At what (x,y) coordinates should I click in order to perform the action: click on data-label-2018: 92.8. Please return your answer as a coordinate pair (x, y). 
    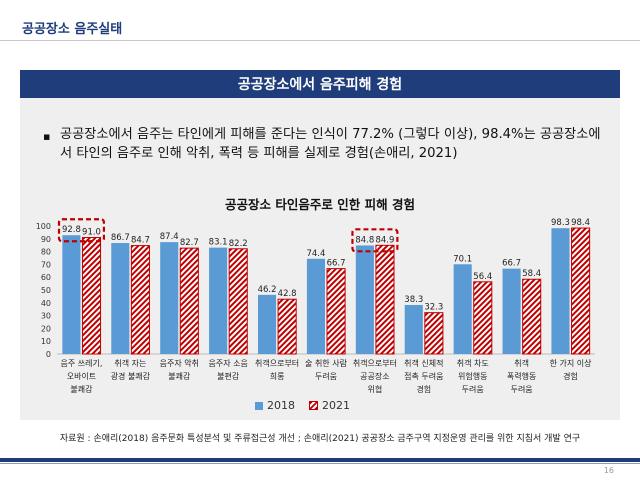
    Looking at the image, I should click on (71, 230).